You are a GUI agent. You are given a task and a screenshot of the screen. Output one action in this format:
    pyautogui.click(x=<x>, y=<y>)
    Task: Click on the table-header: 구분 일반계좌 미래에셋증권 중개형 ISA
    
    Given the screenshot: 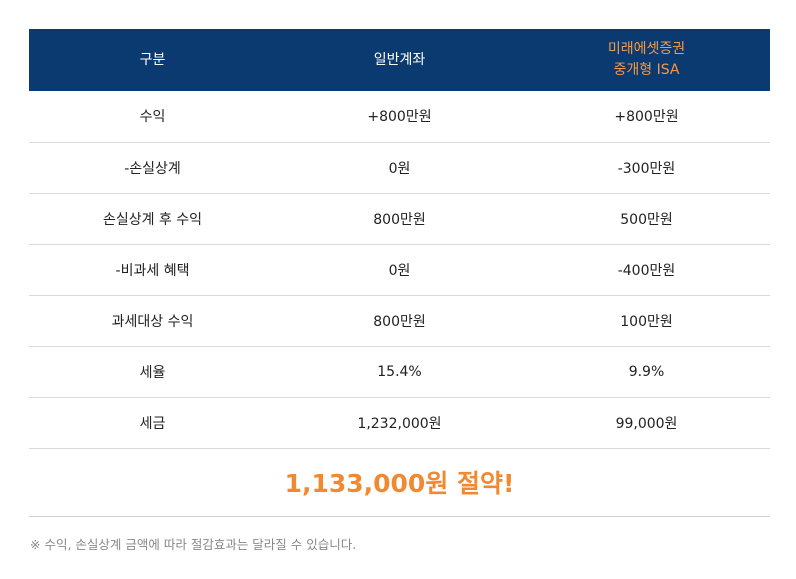 What is the action you would take?
    pyautogui.click(x=399, y=60)
    